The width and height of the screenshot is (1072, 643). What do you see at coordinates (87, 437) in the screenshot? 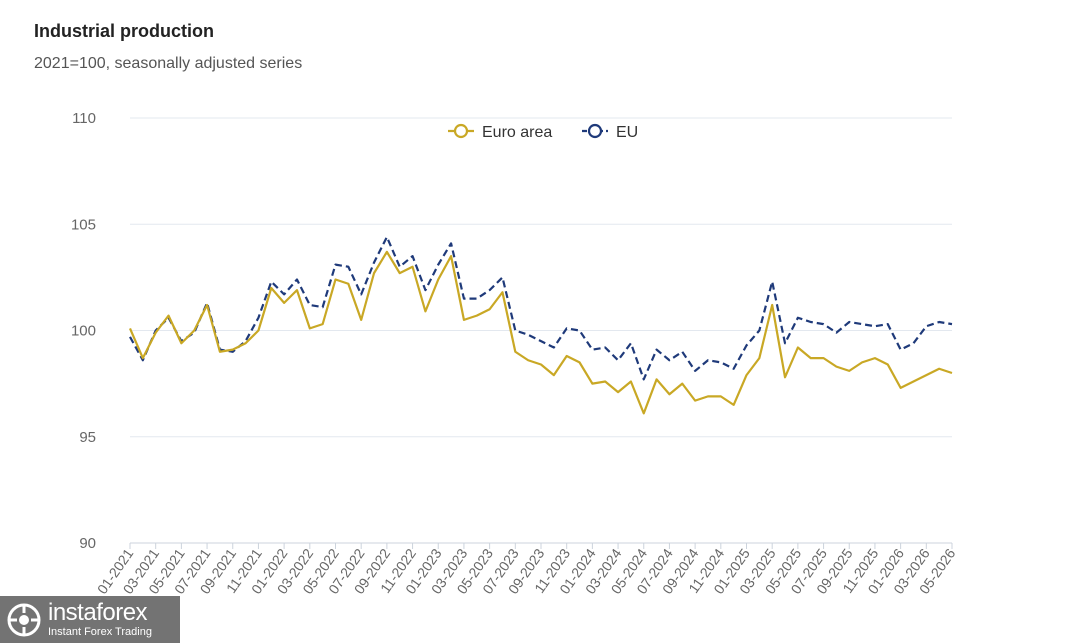
I see `y-tick-label: 95` at bounding box center [87, 437].